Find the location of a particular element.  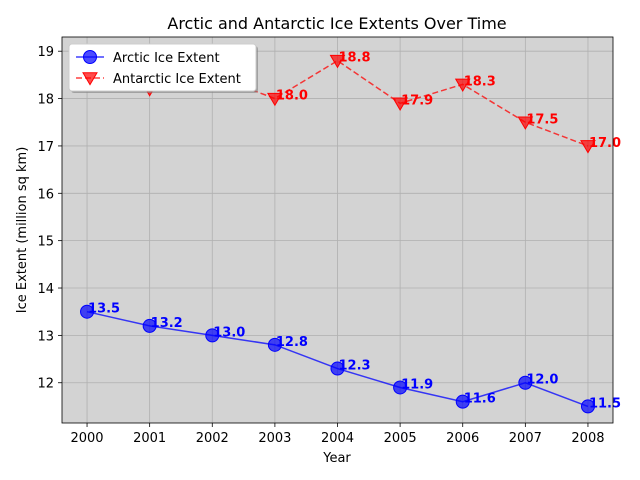

data-label: 17.9 is located at coordinates (417, 100).